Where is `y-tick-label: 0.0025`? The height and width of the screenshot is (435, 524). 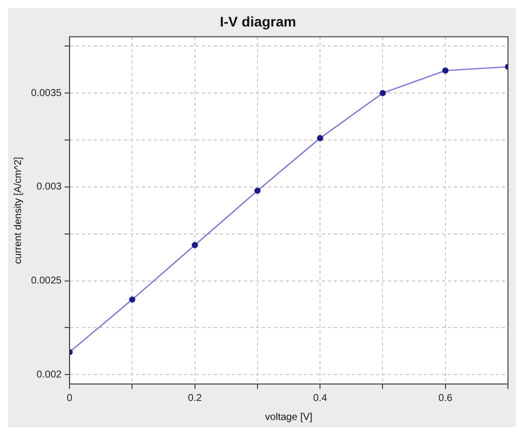
y-tick-label: 0.0025 is located at coordinates (46, 281).